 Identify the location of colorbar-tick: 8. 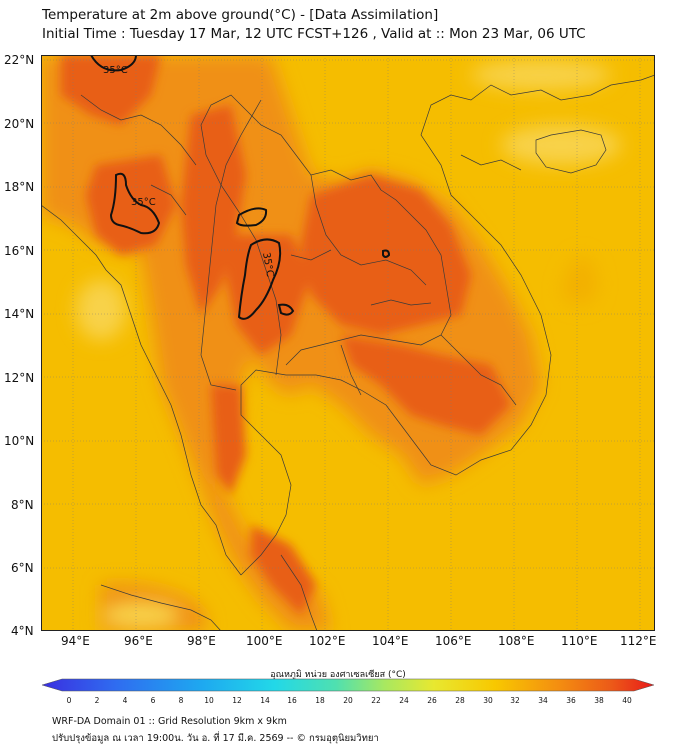
(181, 700).